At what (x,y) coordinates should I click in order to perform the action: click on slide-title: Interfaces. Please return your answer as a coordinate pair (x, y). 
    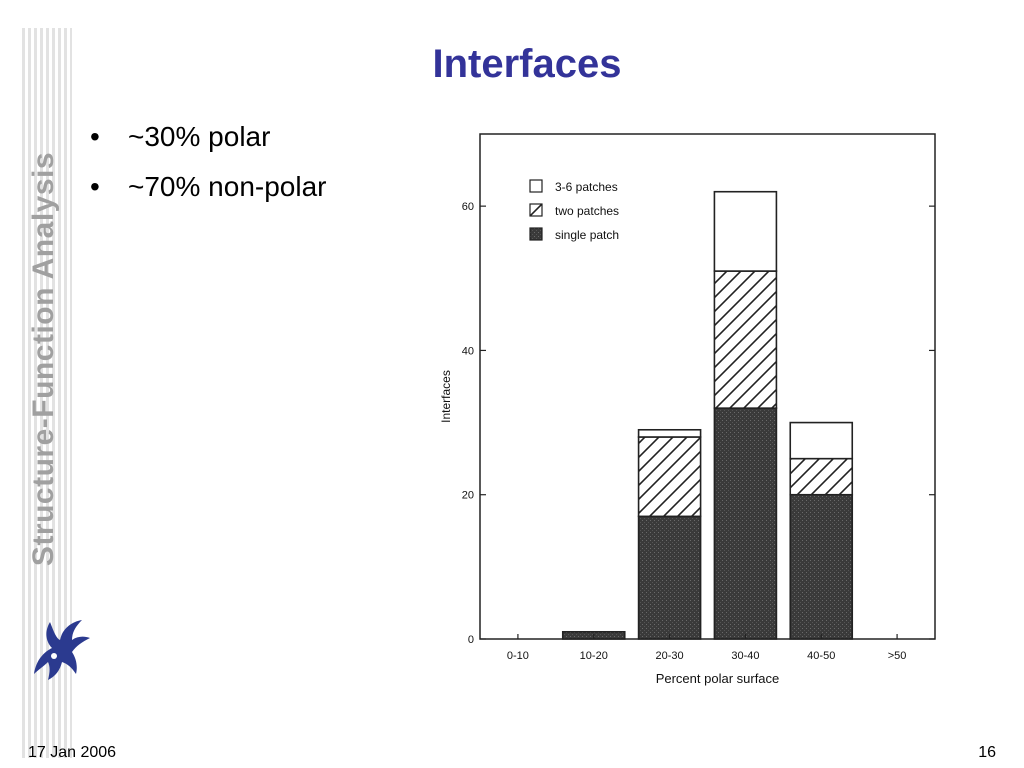
    Looking at the image, I should click on (527, 64).